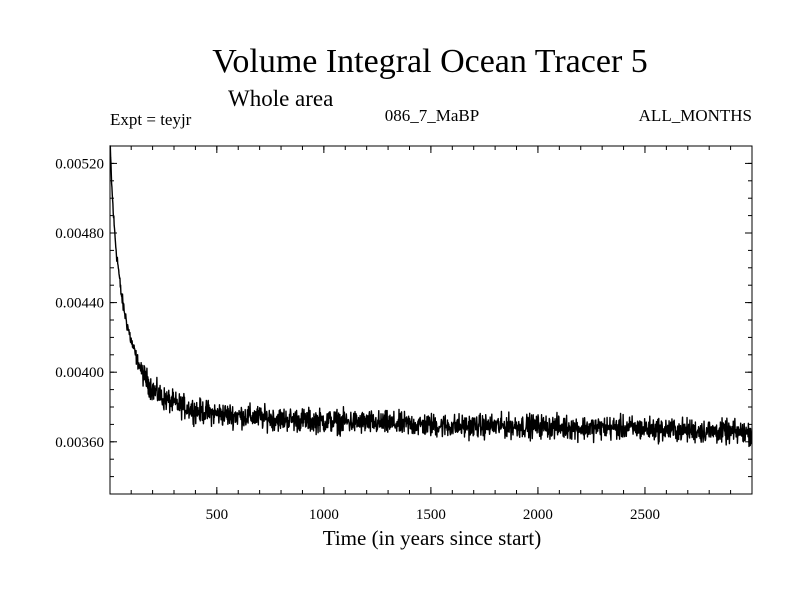 This screenshot has width=800, height=605. What do you see at coordinates (324, 515) in the screenshot?
I see `x-tick-label: 1000` at bounding box center [324, 515].